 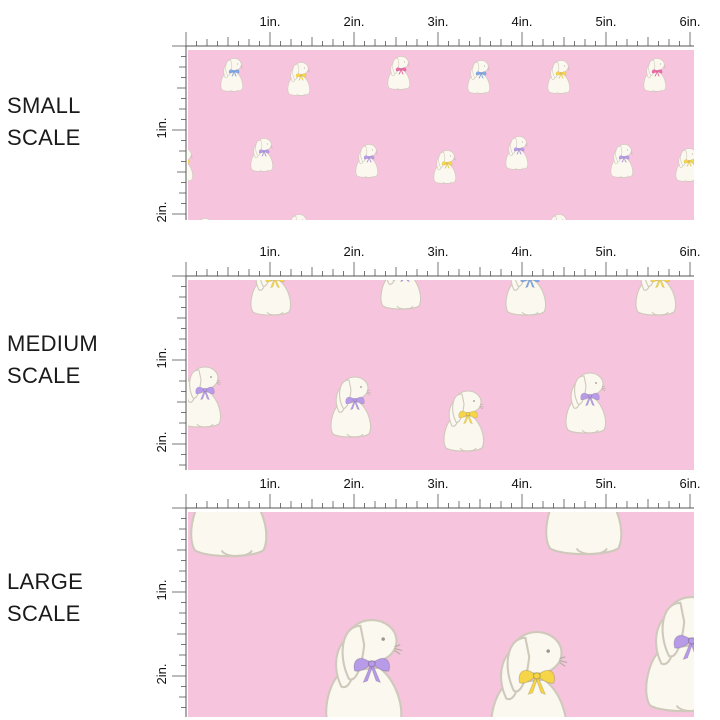 I want to click on small-scale-label-line1: SMALL, so click(x=44, y=105).